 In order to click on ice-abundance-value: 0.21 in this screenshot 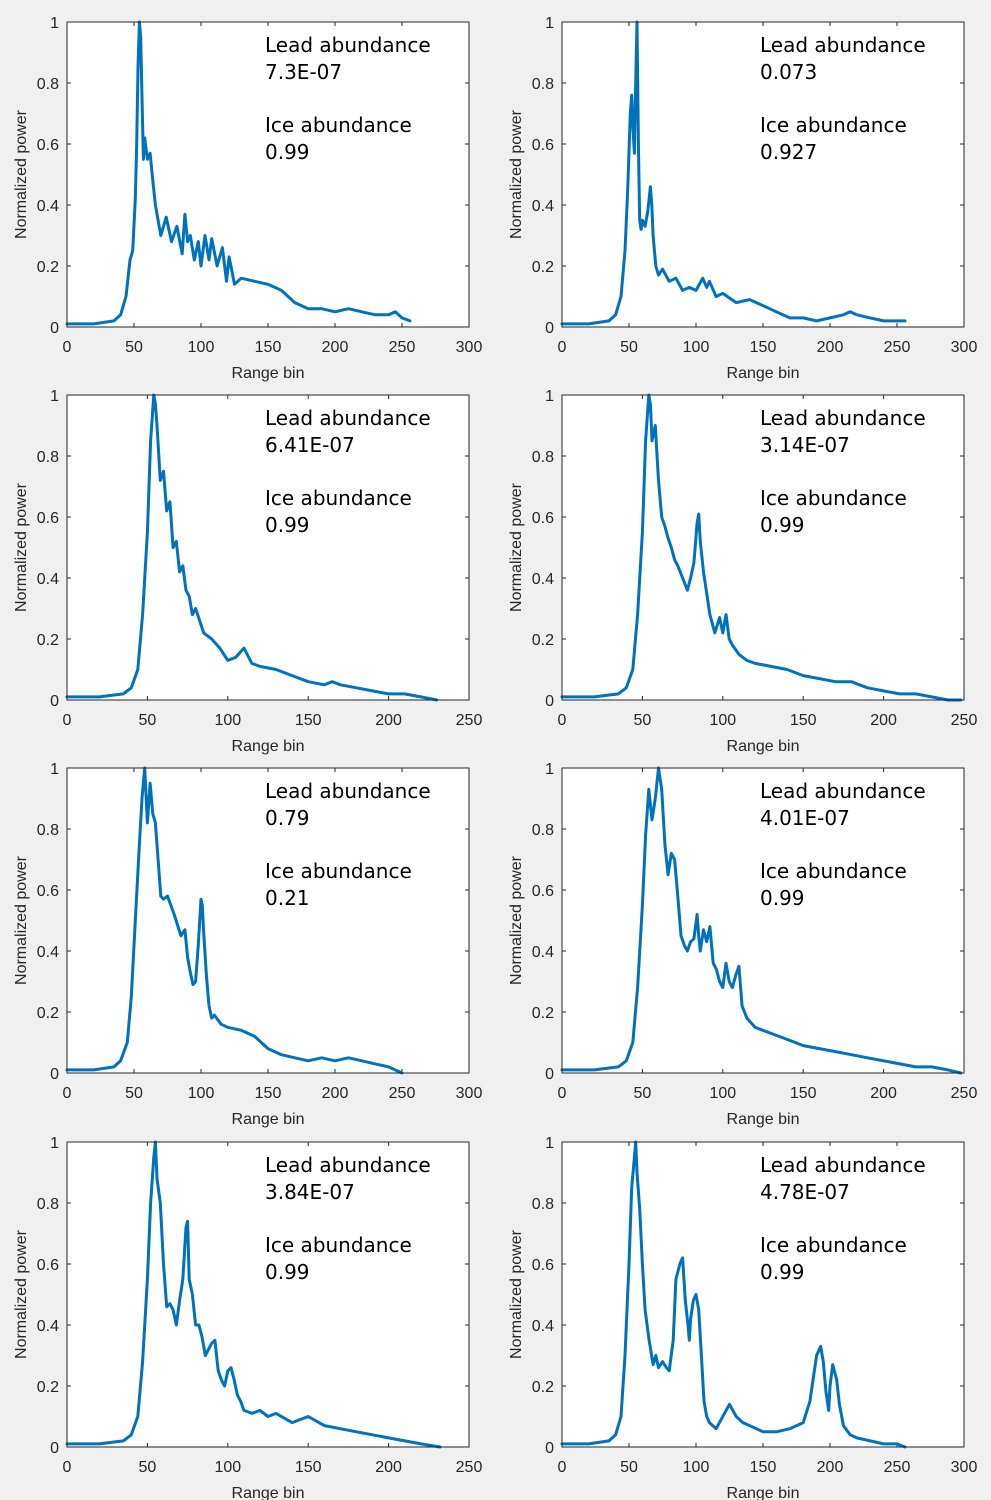, I will do `click(287, 898)`.